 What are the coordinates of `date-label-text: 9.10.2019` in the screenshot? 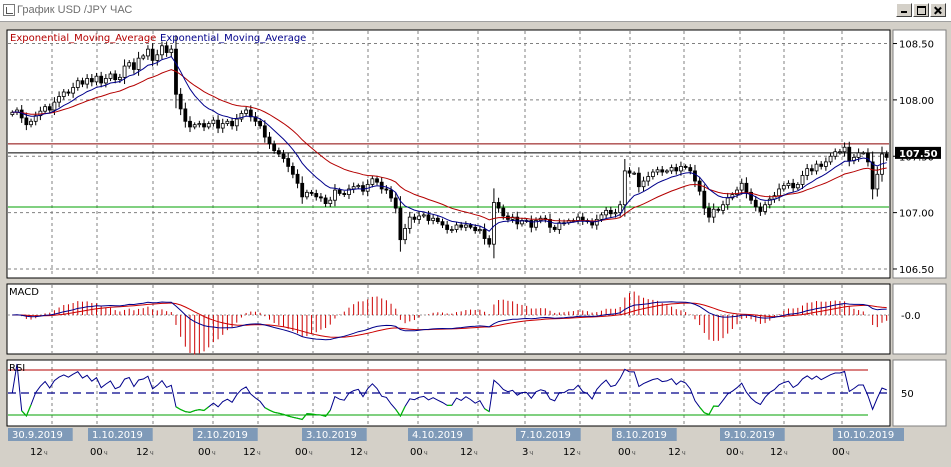 It's located at (749, 435).